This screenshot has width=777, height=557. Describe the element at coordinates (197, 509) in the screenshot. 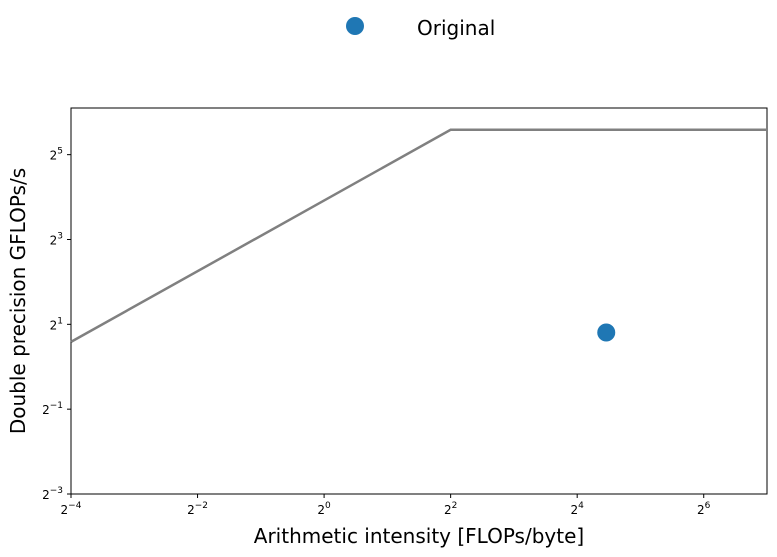

I see `x-tick-label: 2−2` at that location.